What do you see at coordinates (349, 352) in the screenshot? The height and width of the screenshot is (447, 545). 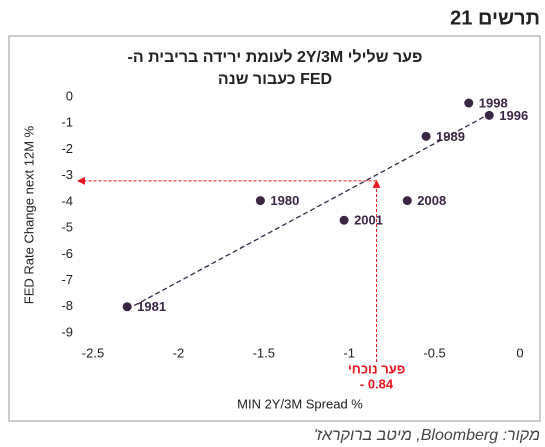 I see `x-tick-label: -1` at bounding box center [349, 352].